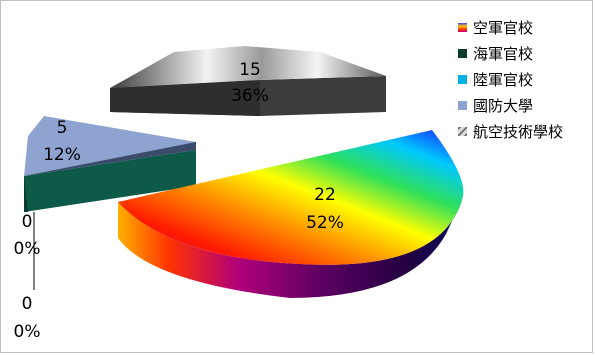 This screenshot has width=595, height=355. I want to click on legend-label: 國防大學, so click(503, 105).